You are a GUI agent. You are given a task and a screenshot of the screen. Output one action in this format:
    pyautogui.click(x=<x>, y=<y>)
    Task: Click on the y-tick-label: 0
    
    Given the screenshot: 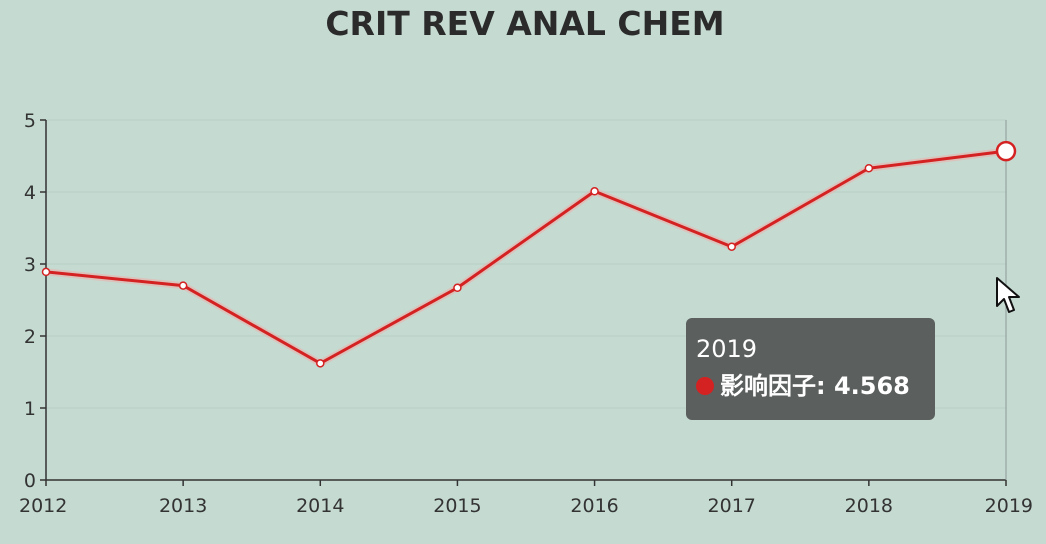 What is the action you would take?
    pyautogui.click(x=30, y=481)
    